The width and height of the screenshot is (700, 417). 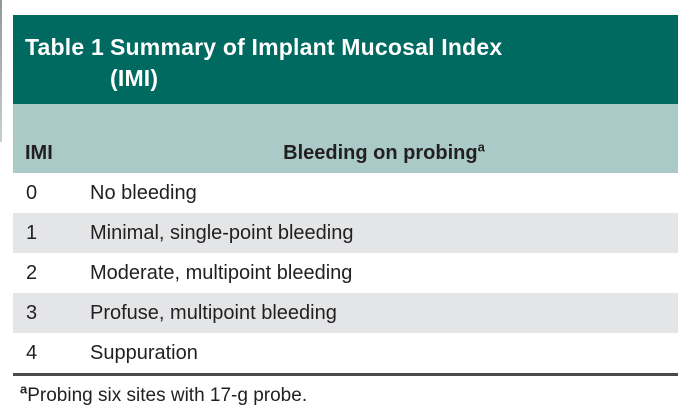 I want to click on imi-score-cell: 3, so click(x=32, y=312).